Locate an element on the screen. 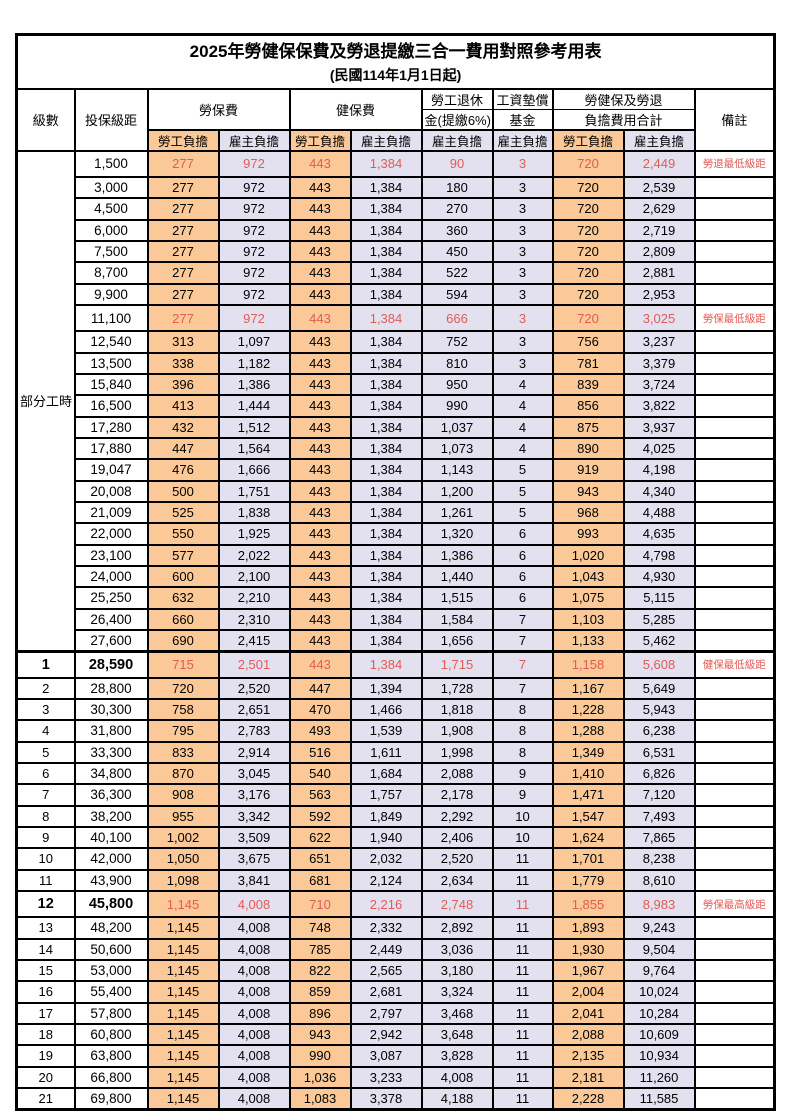 Image resolution: width=791 pixels, height=1120 pixels. table-row: 8,700 277 972 443 1,384 522 3 720 2,881 is located at coordinates (396, 273).